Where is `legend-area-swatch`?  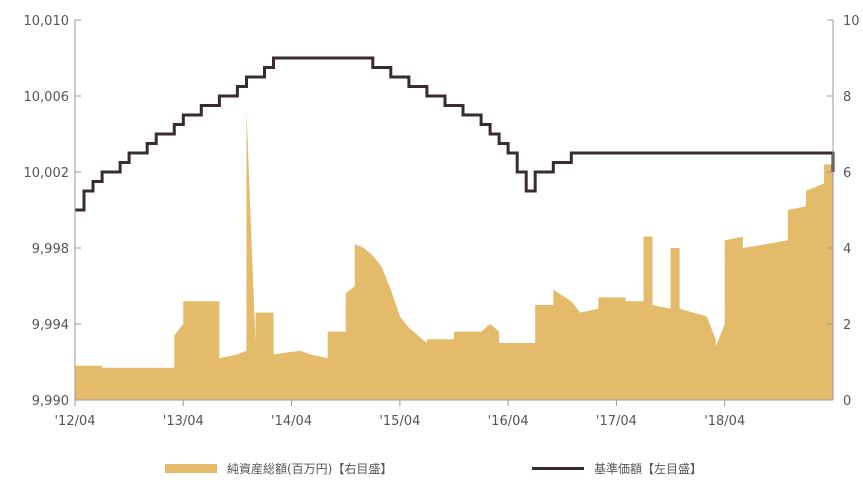
legend-area-swatch is located at coordinates (191, 468).